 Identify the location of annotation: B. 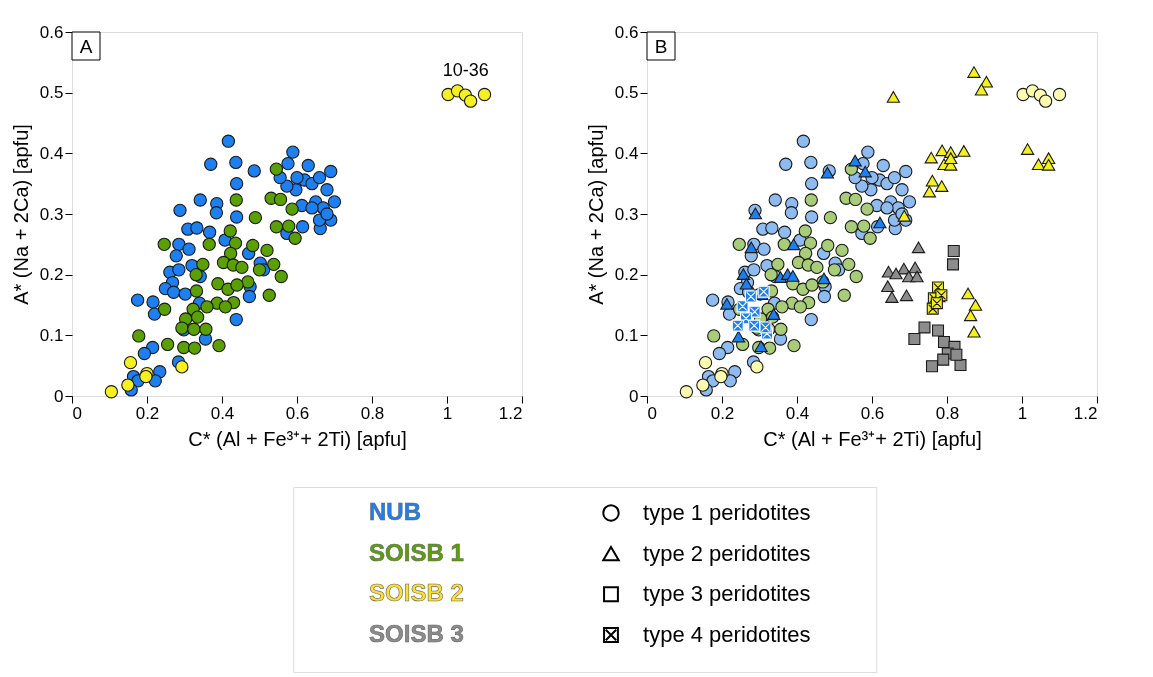
(661, 46).